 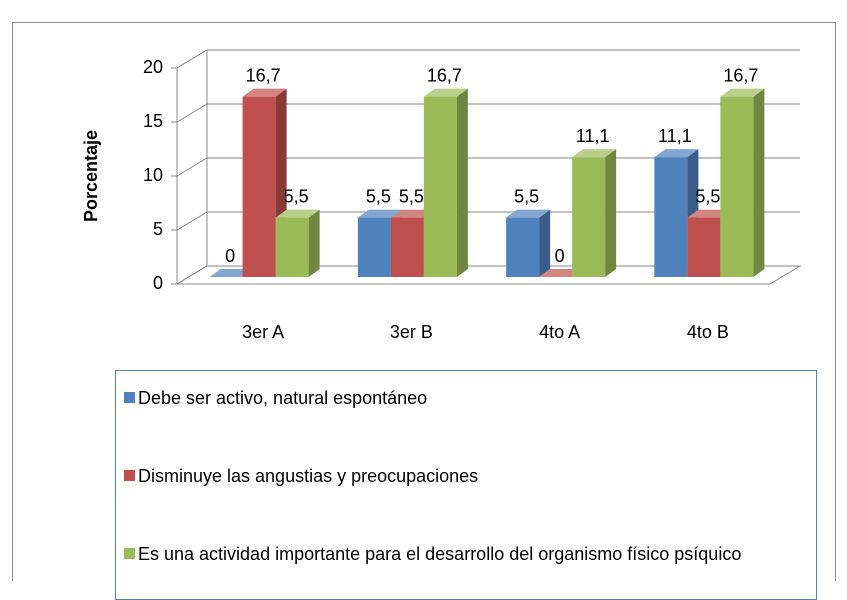 I want to click on y-tick-label: 20, so click(x=153, y=67).